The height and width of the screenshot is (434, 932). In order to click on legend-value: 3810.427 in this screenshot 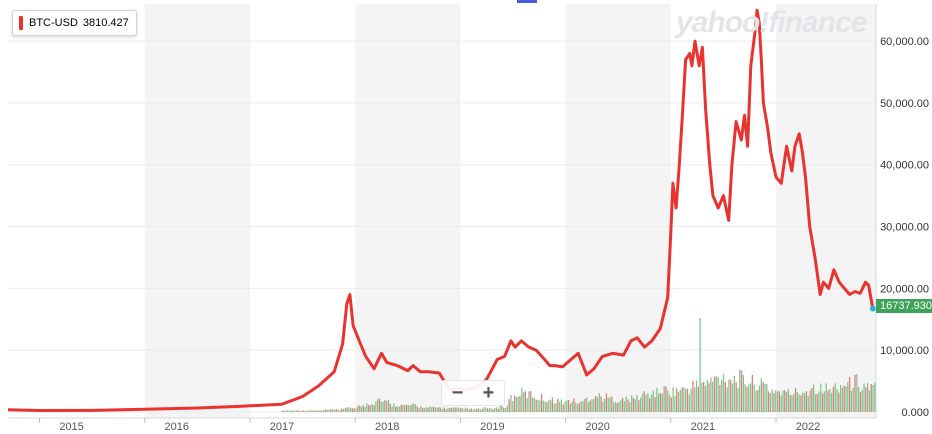, I will do `click(105, 23)`.